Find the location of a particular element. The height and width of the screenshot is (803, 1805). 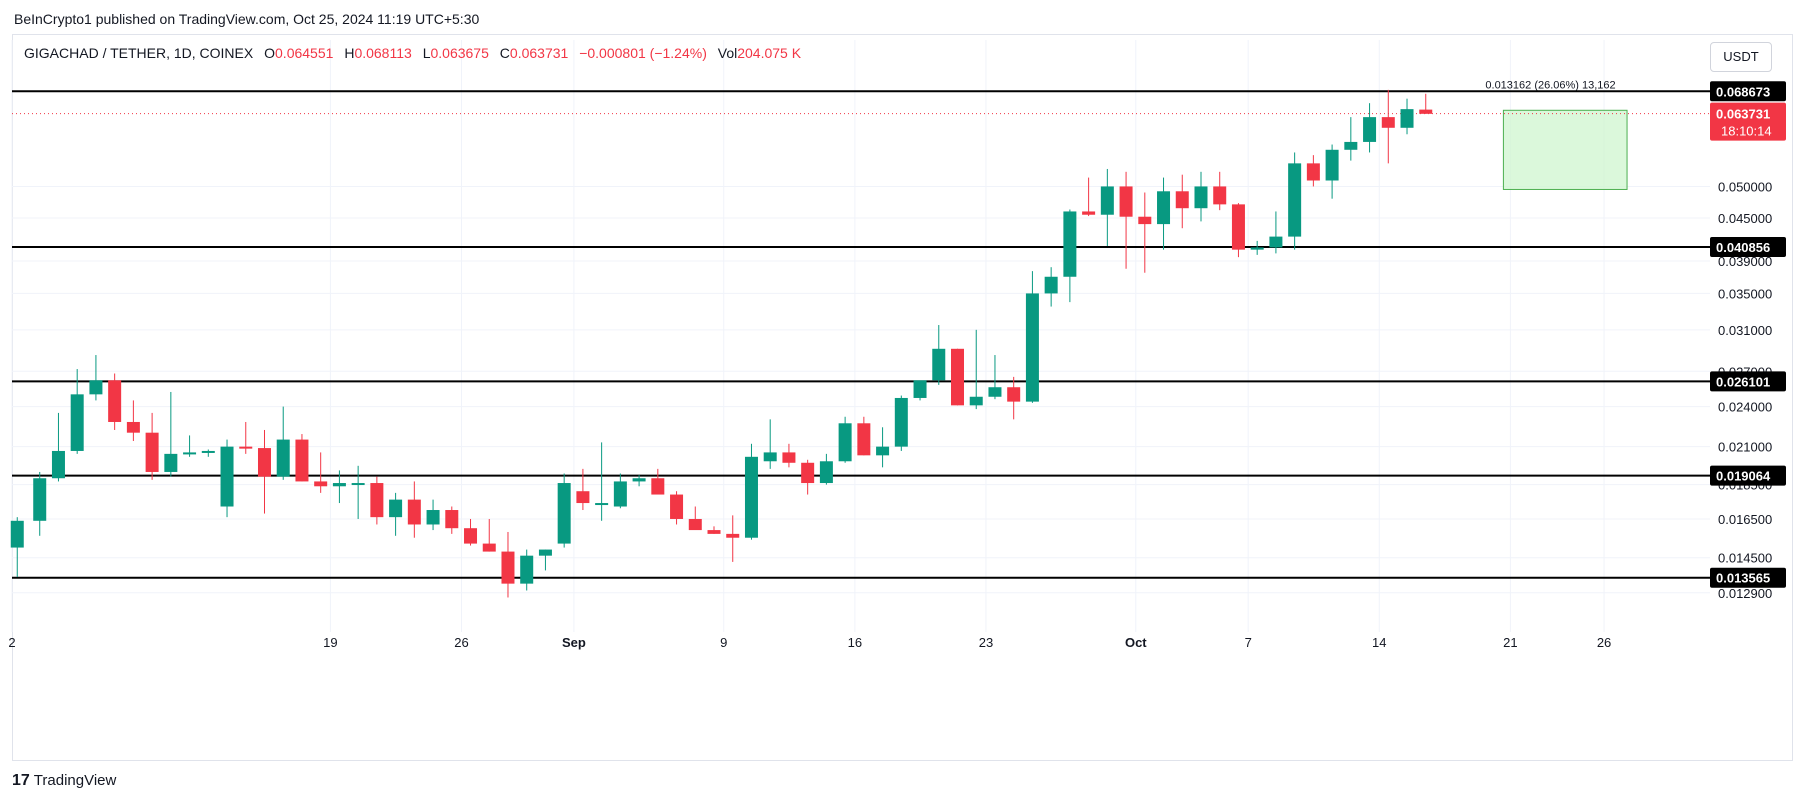

y-tick-label: 0.012900 is located at coordinates (1745, 593).